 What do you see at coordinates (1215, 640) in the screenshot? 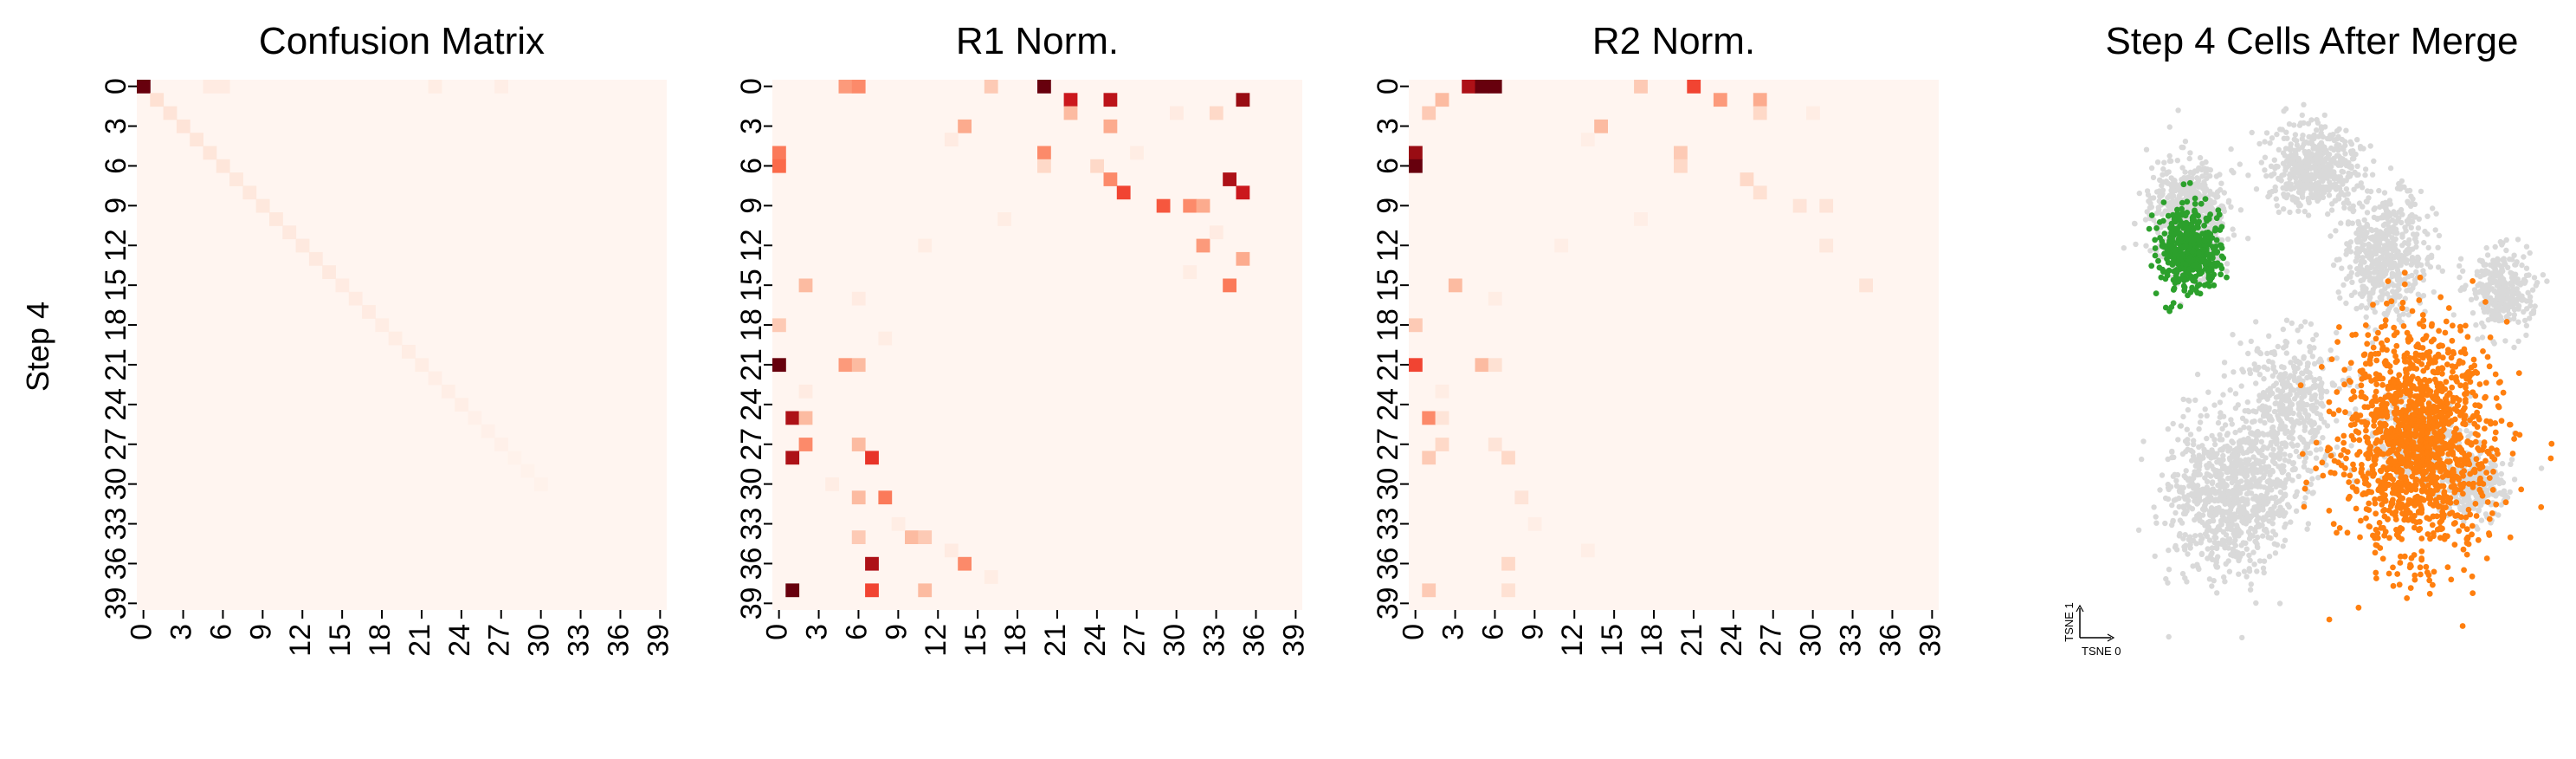
I see `x-tick-label: 33` at bounding box center [1215, 640].